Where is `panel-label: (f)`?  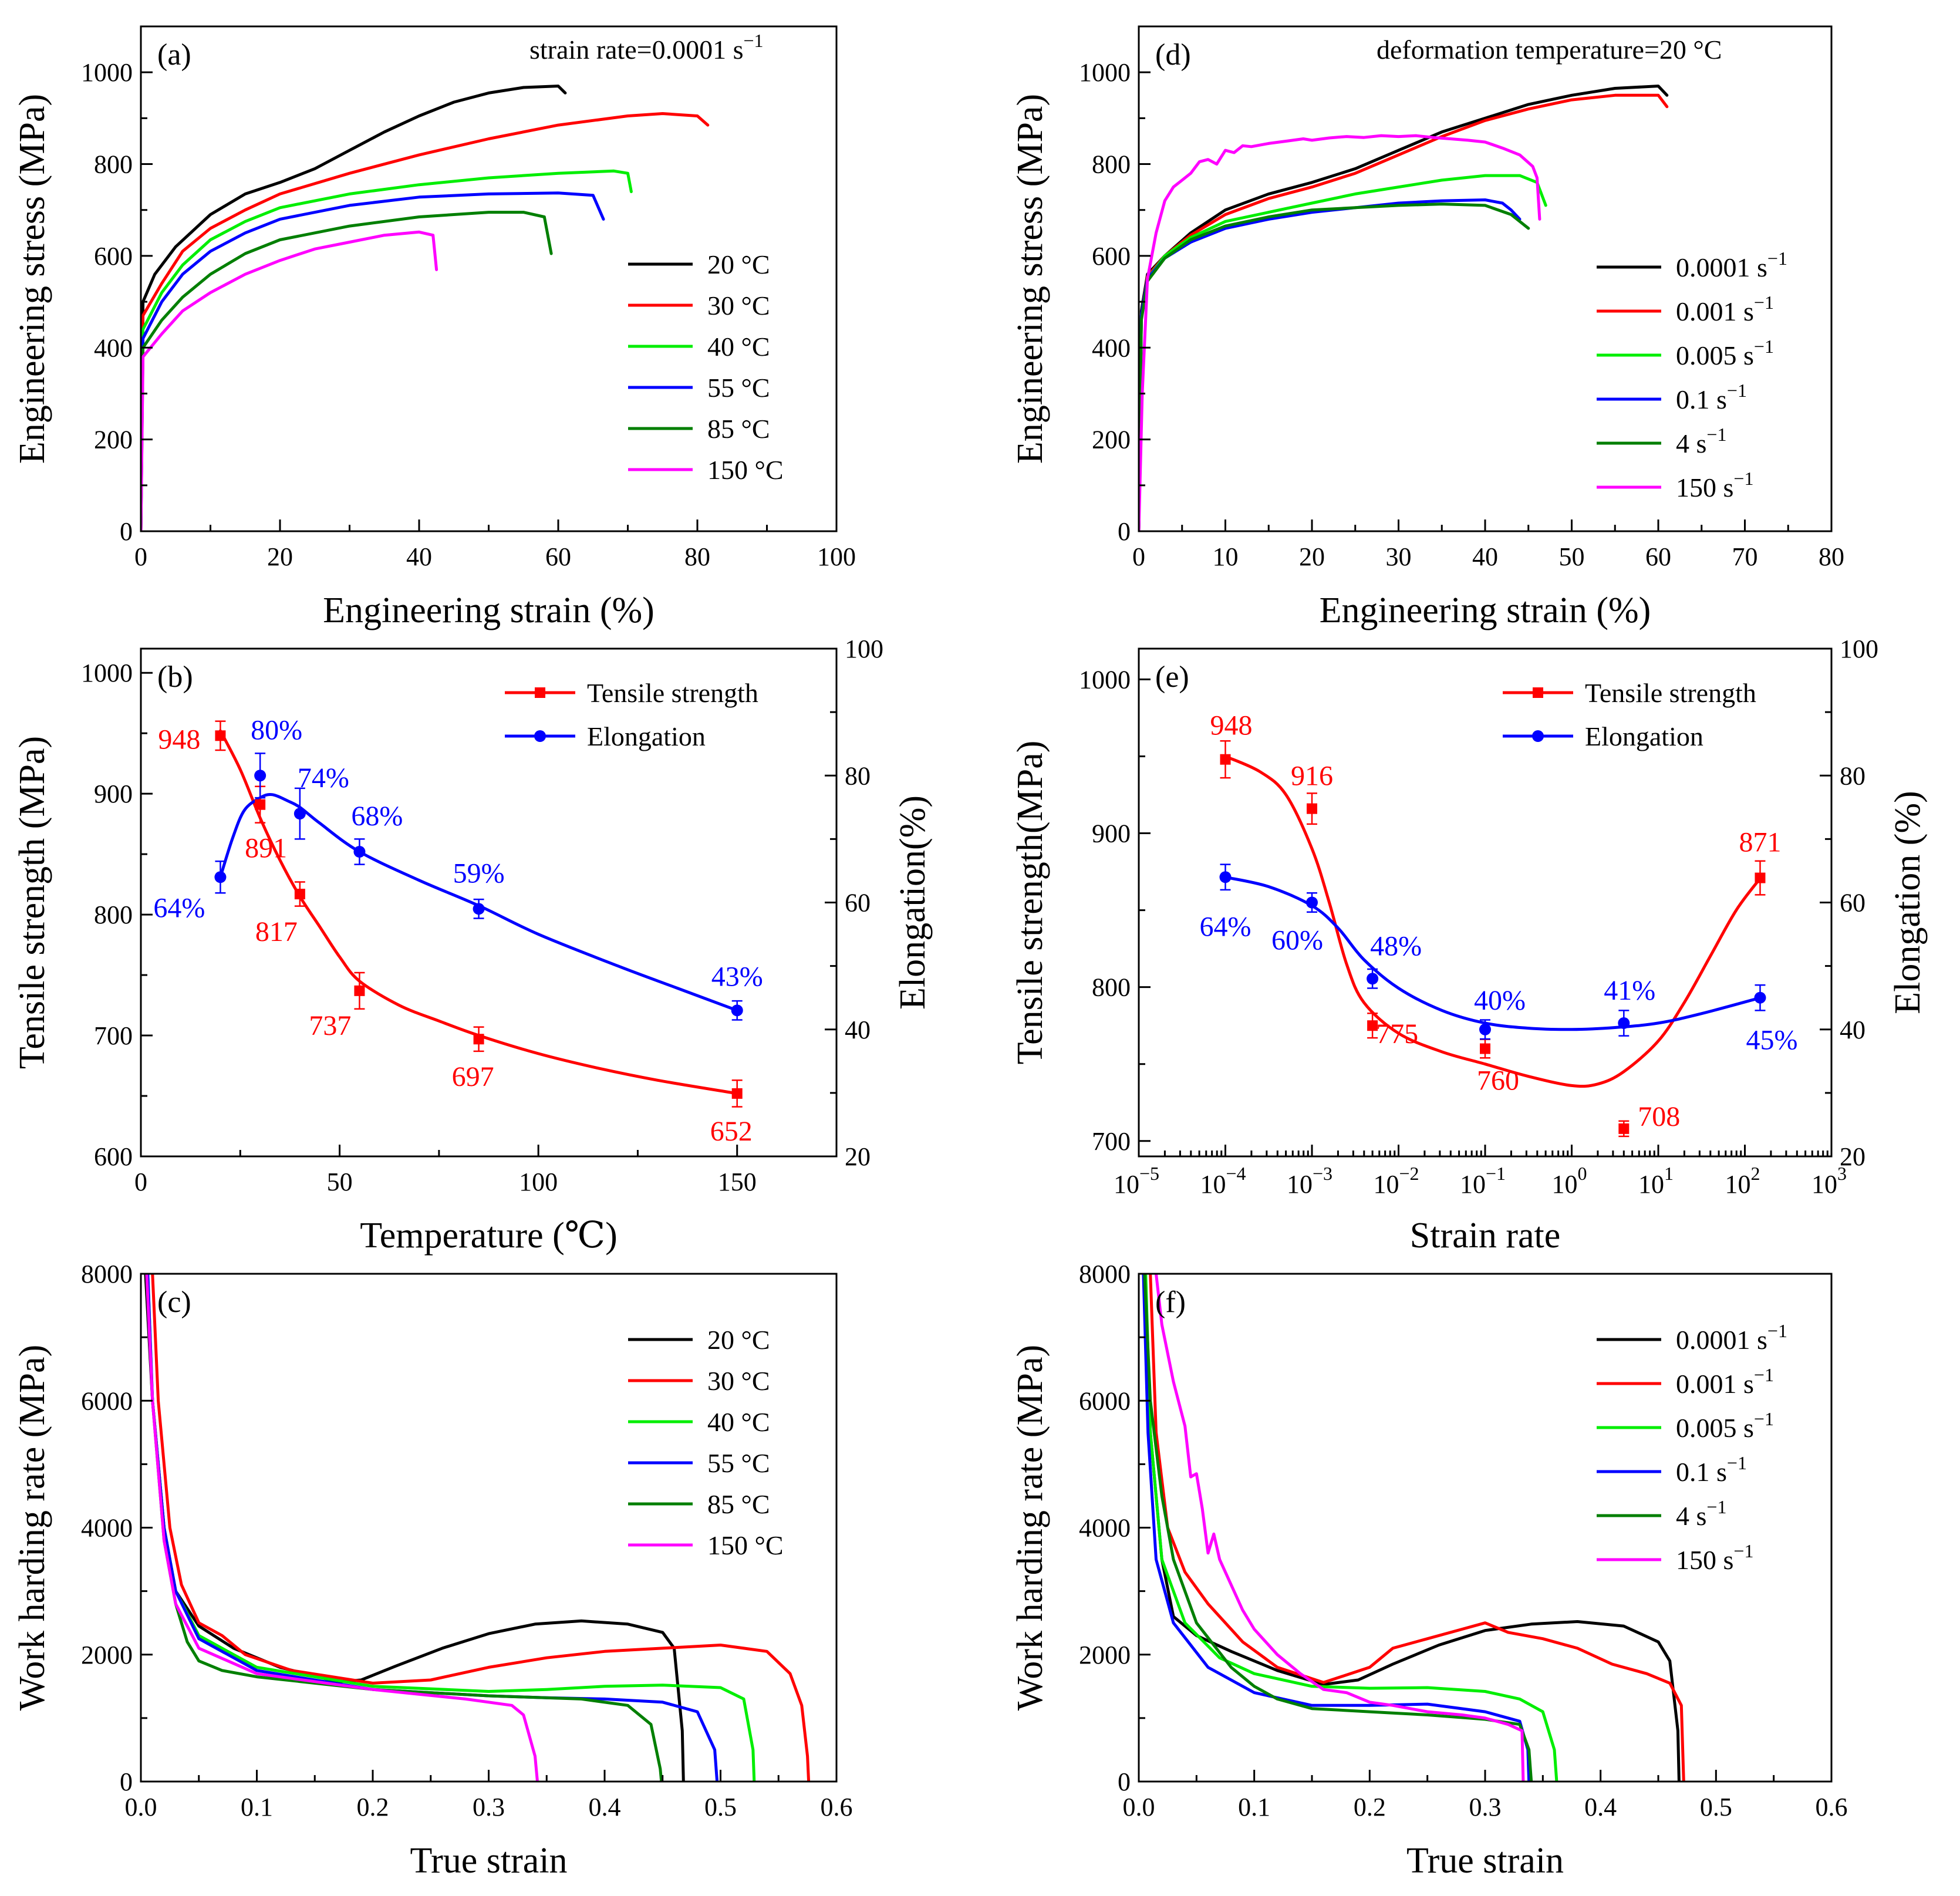
panel-label: (f) is located at coordinates (1170, 1302).